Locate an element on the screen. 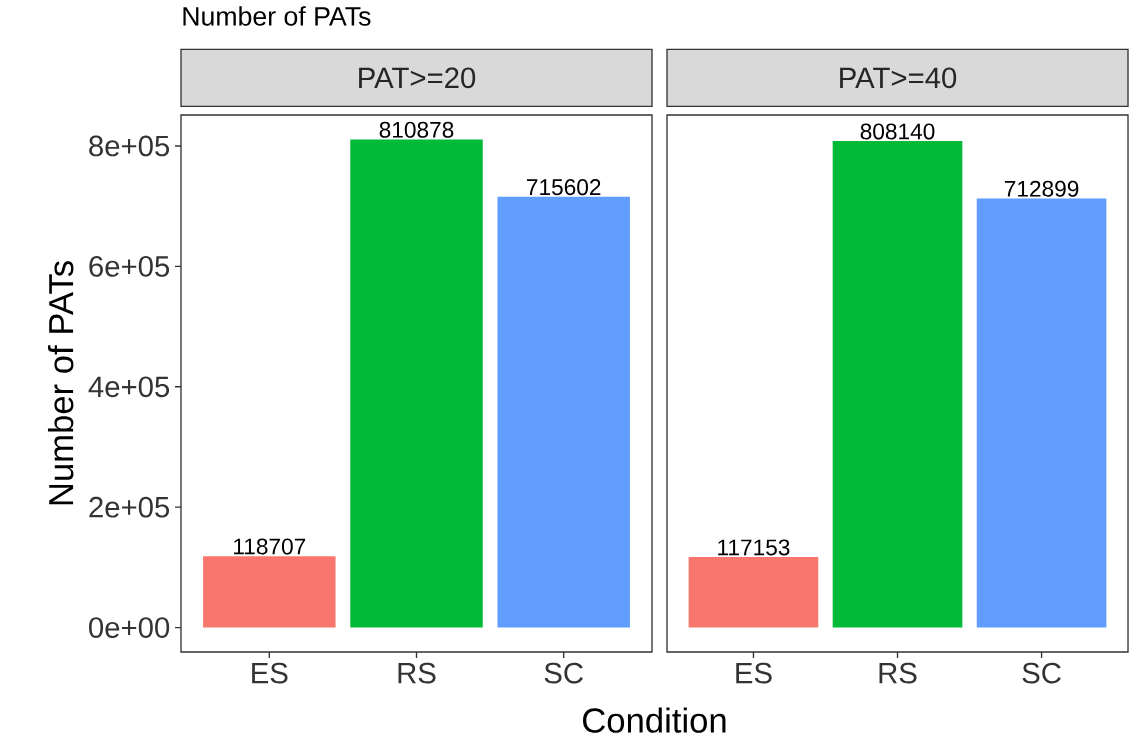 This screenshot has width=1131, height=747. y-axis-title: Number of PATs is located at coordinates (60, 383).